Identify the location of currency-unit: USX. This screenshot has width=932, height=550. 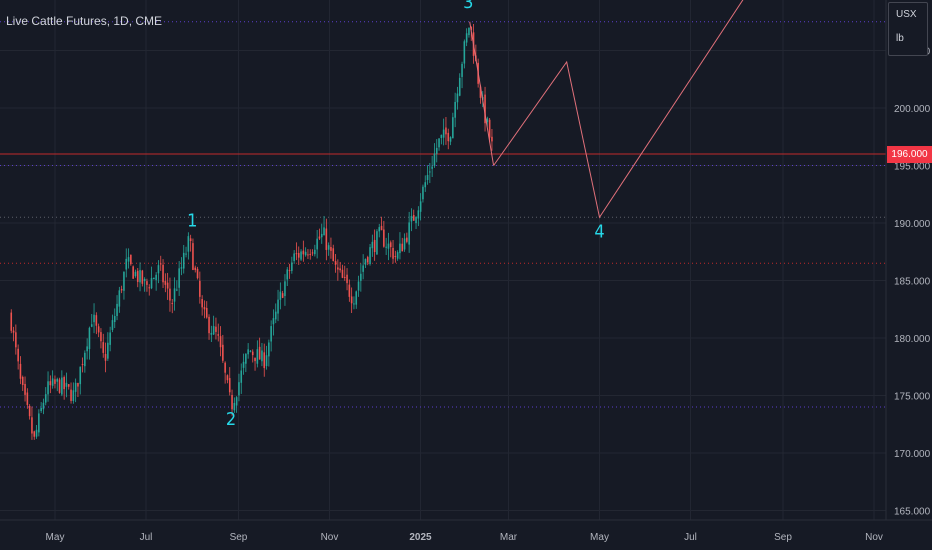
(906, 14).